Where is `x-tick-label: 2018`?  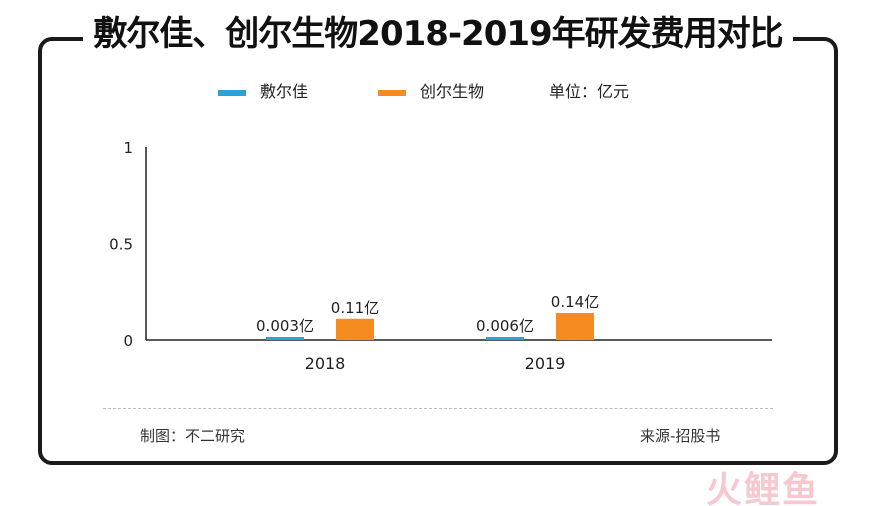 x-tick-label: 2018 is located at coordinates (325, 363).